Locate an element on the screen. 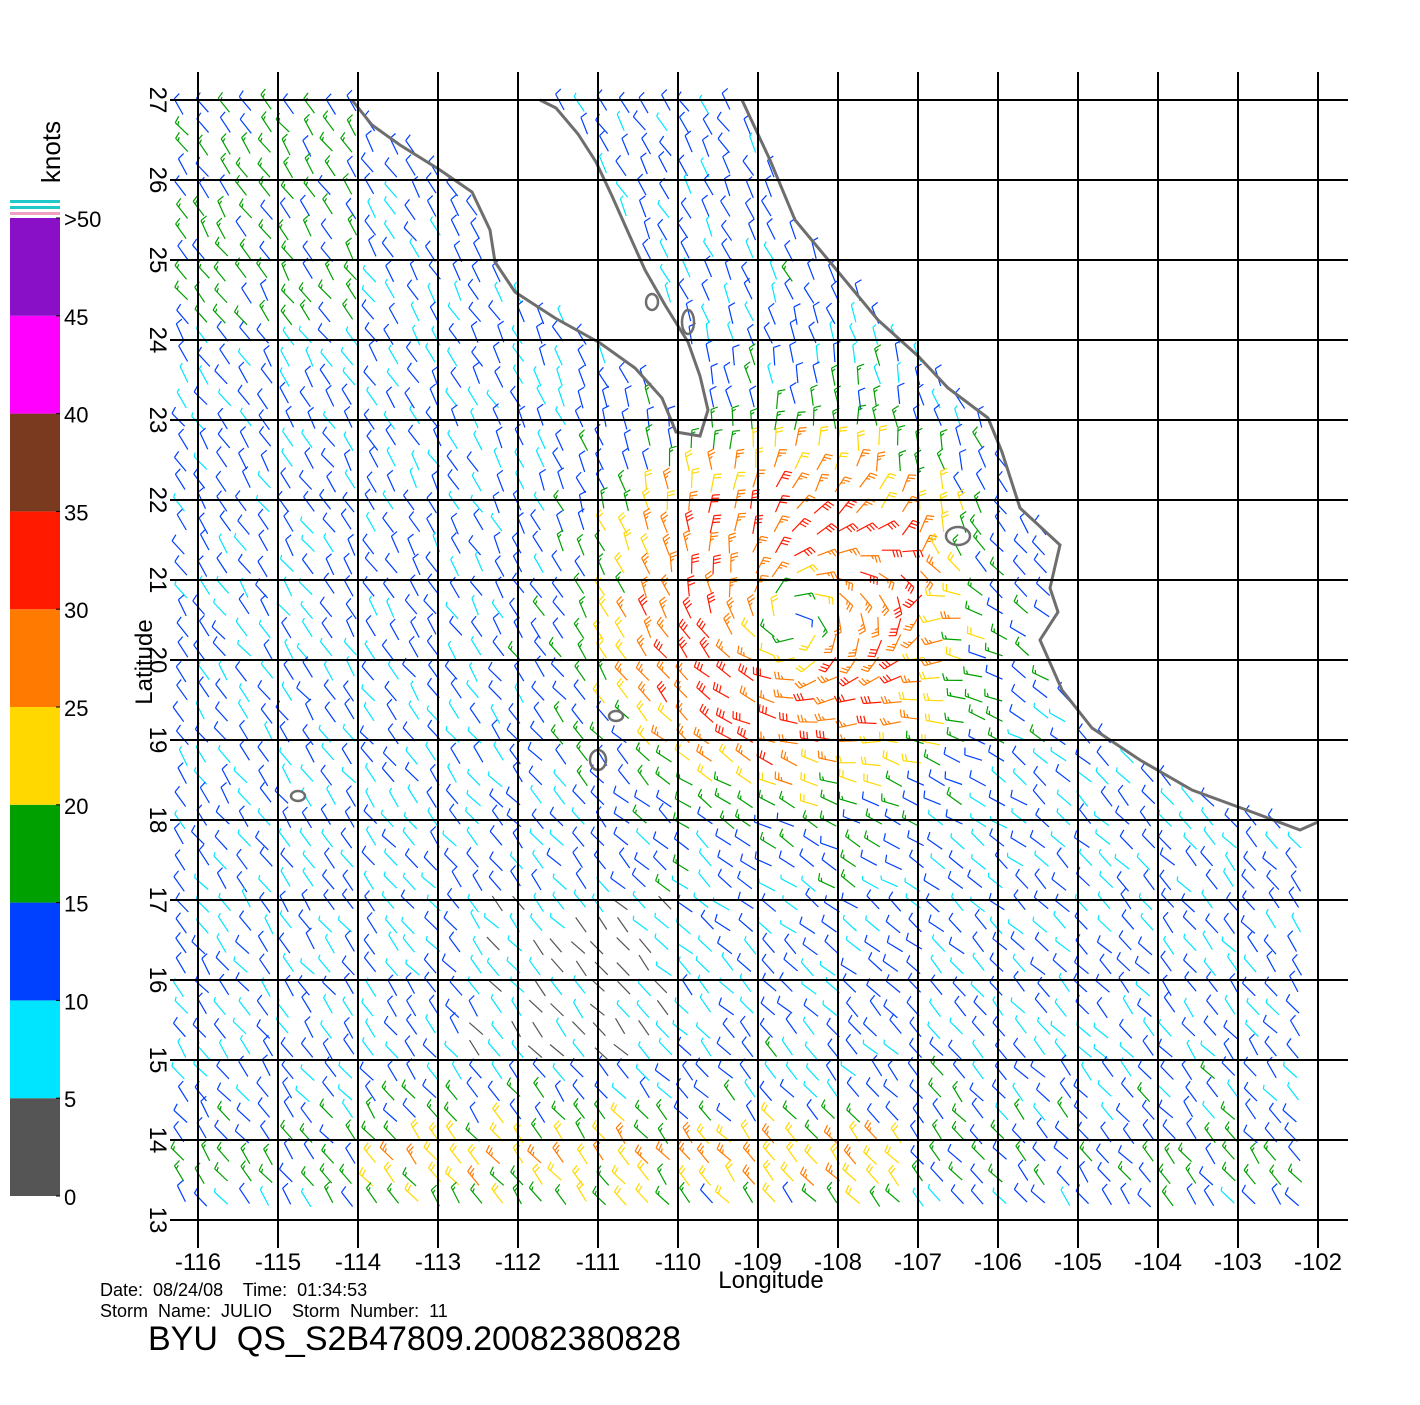  colorbar-segment is located at coordinates (35, 853).